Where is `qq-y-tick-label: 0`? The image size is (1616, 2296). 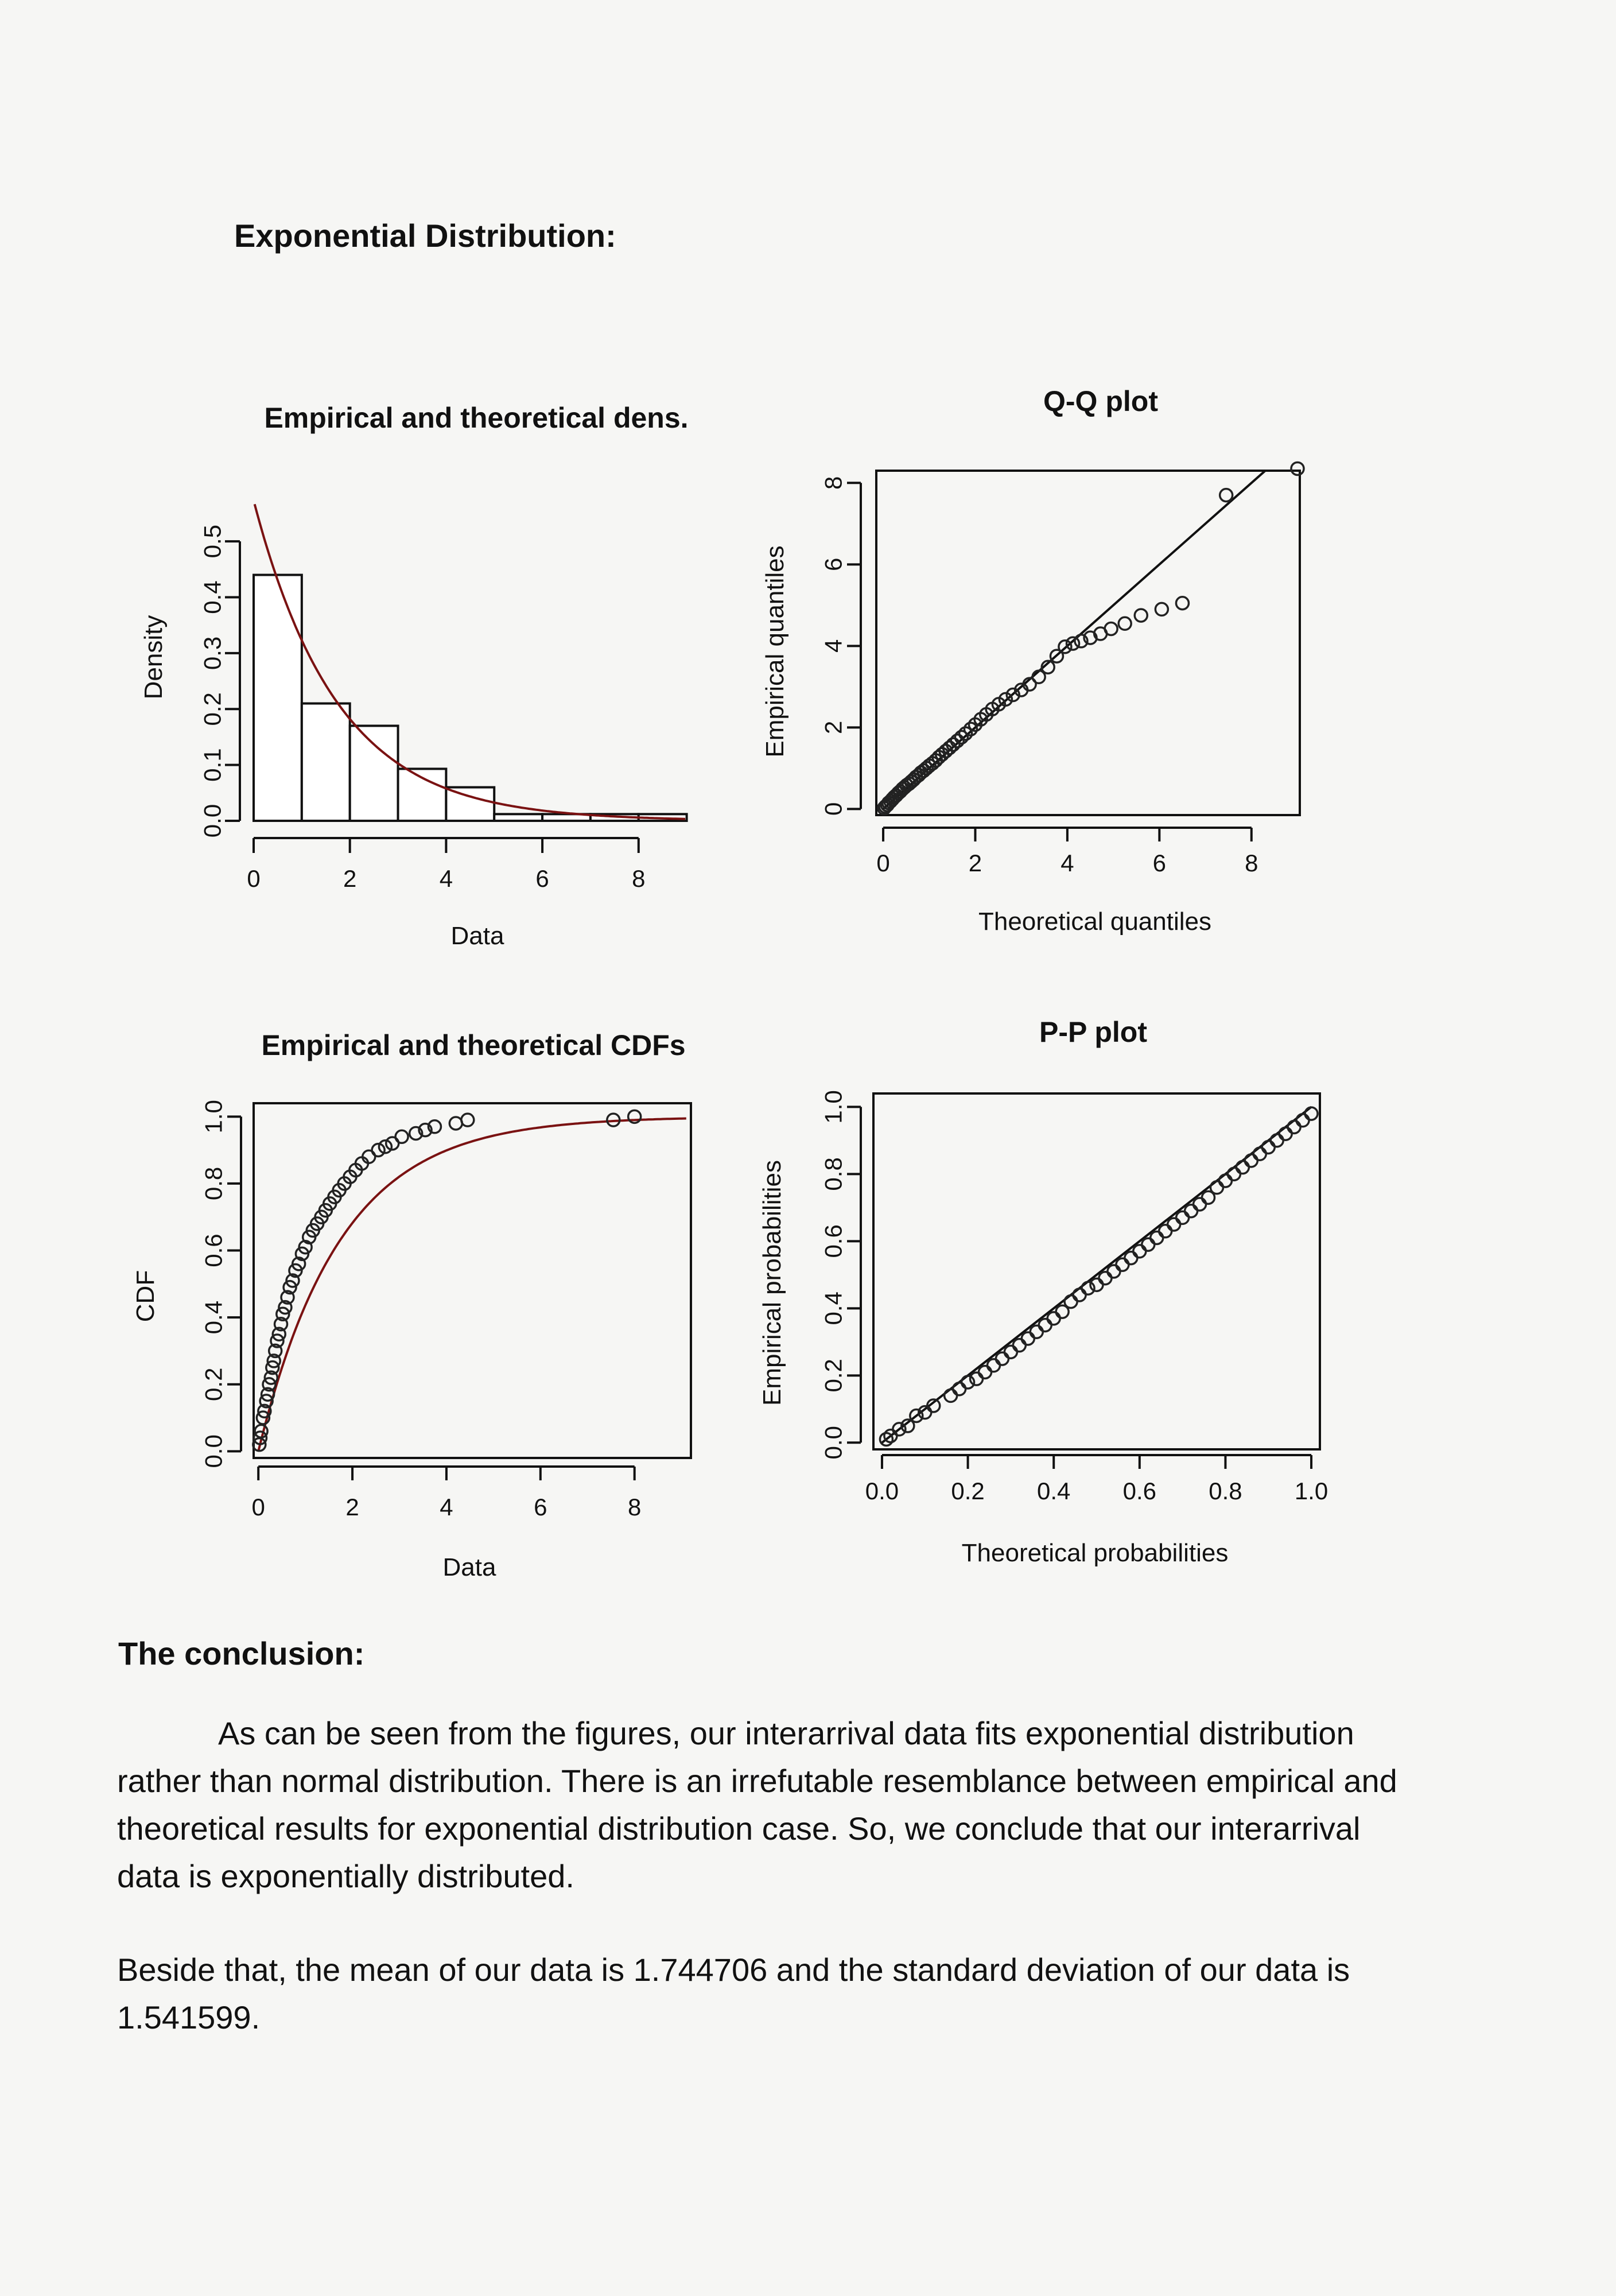
qq-y-tick-label: 0 is located at coordinates (833, 809).